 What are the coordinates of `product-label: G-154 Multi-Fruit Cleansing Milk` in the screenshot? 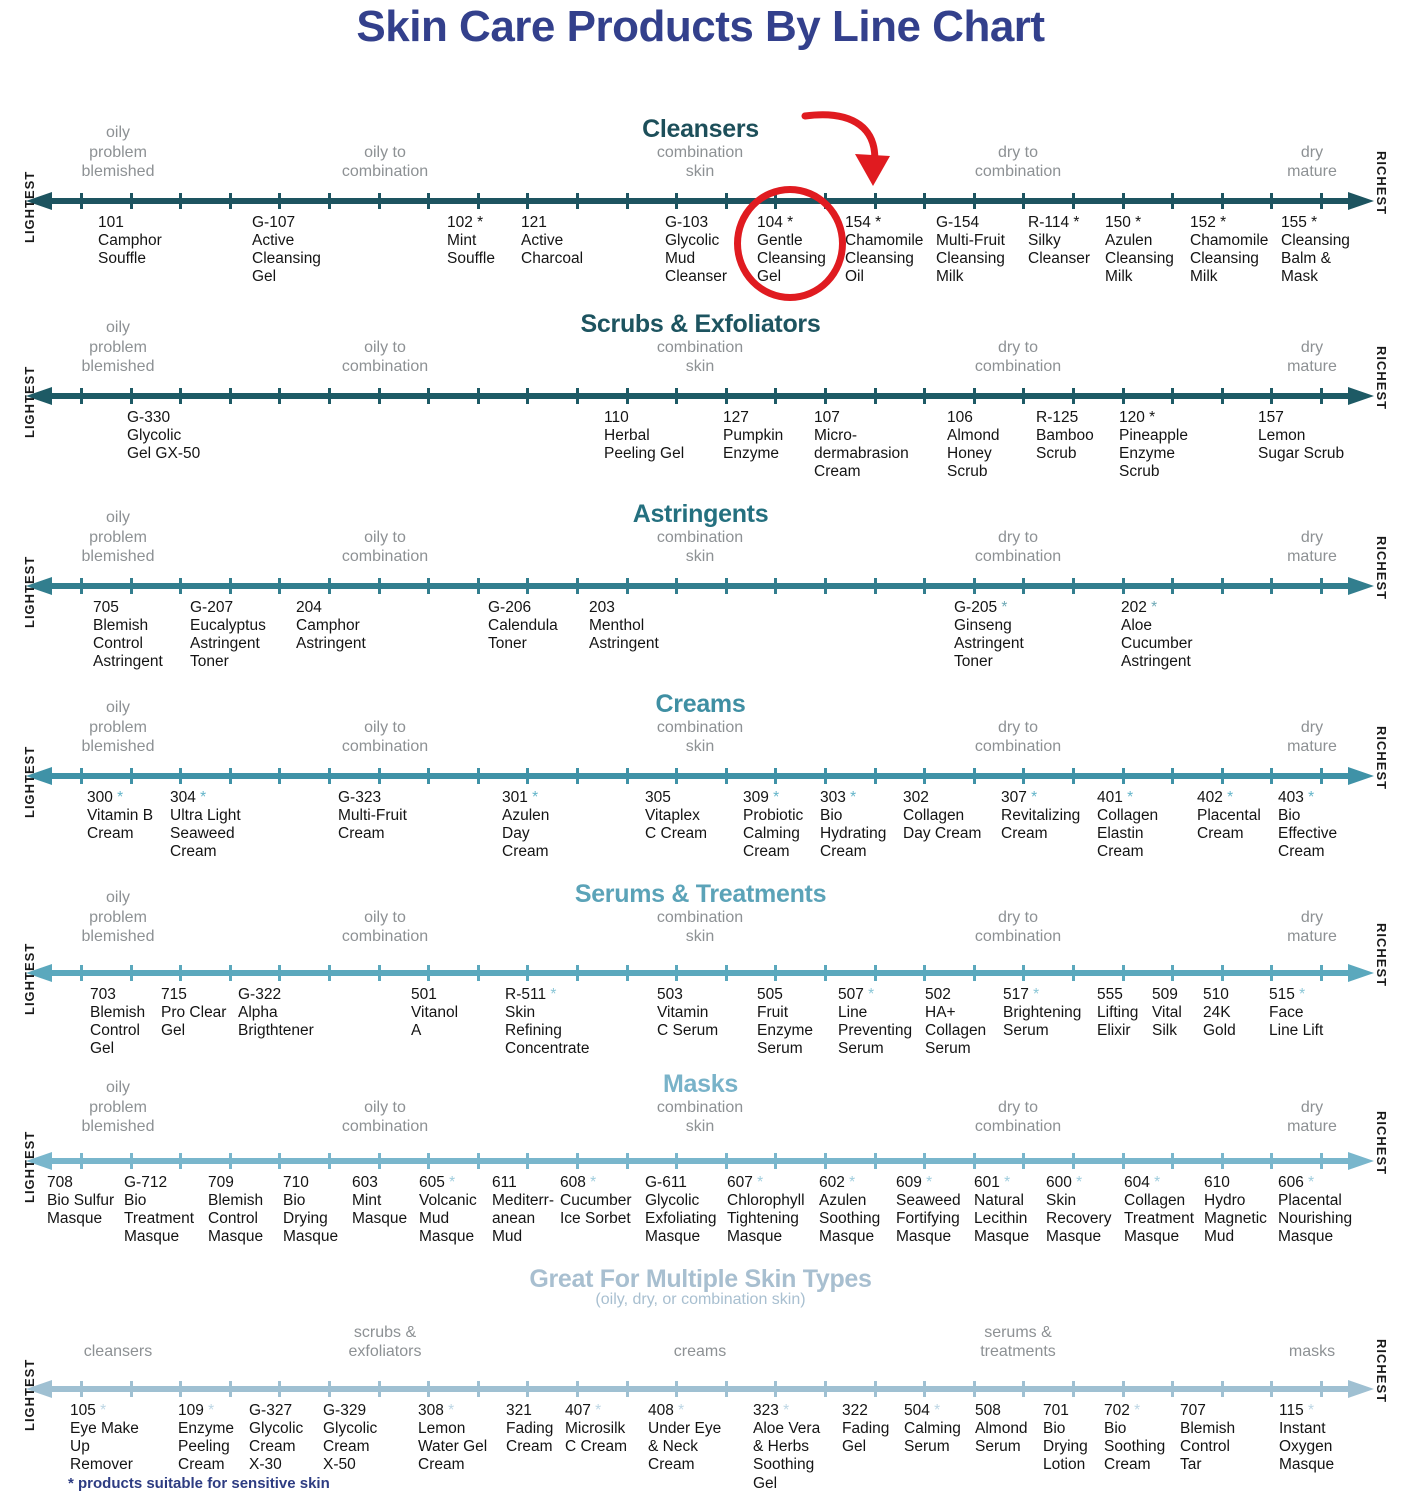 It's located at (970, 250).